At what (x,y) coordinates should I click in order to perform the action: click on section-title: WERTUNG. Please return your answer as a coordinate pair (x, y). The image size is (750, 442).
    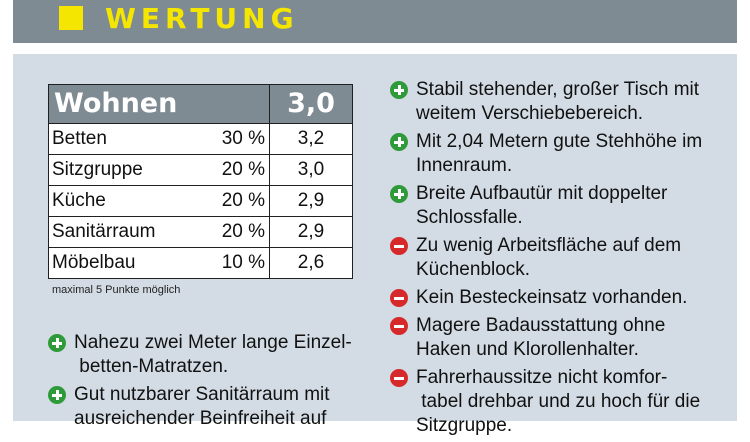
    Looking at the image, I should click on (202, 18).